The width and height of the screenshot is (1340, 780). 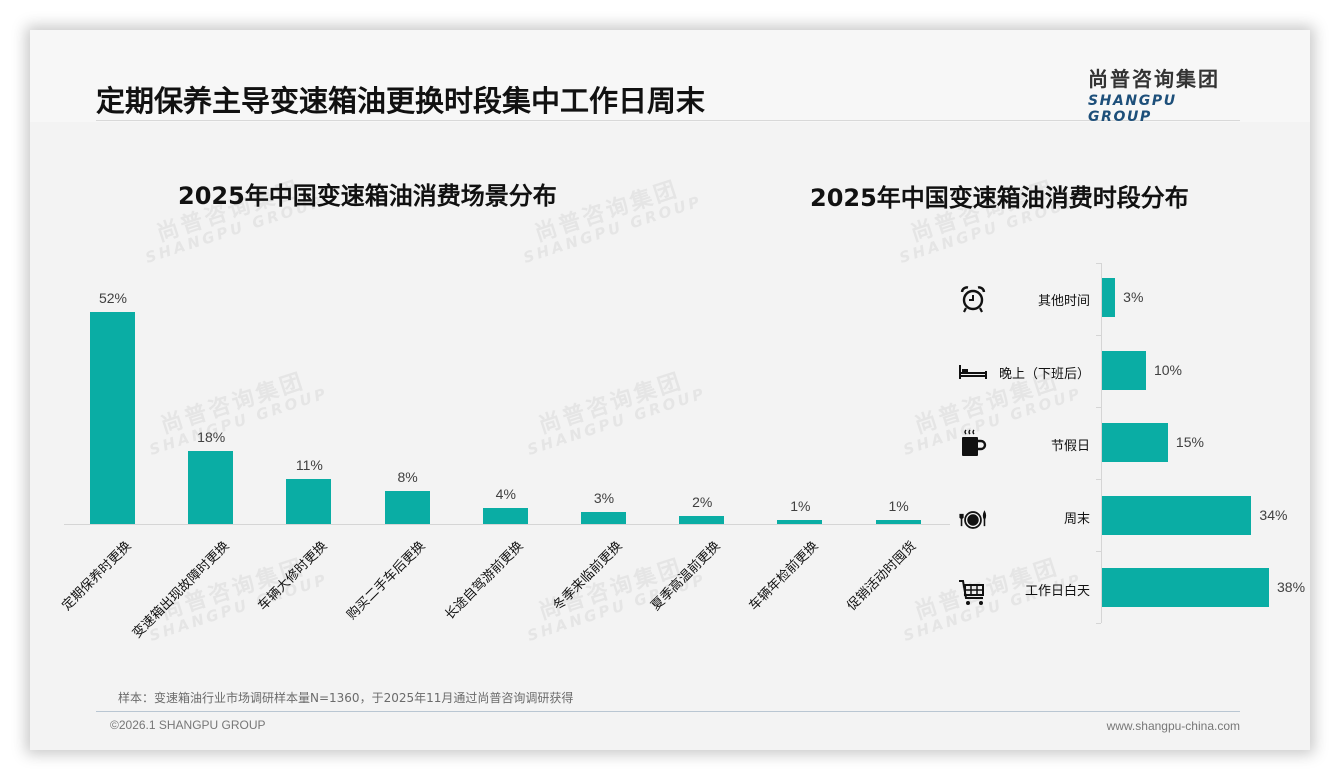 I want to click on hot-coffee-icon, so click(x=974, y=442).